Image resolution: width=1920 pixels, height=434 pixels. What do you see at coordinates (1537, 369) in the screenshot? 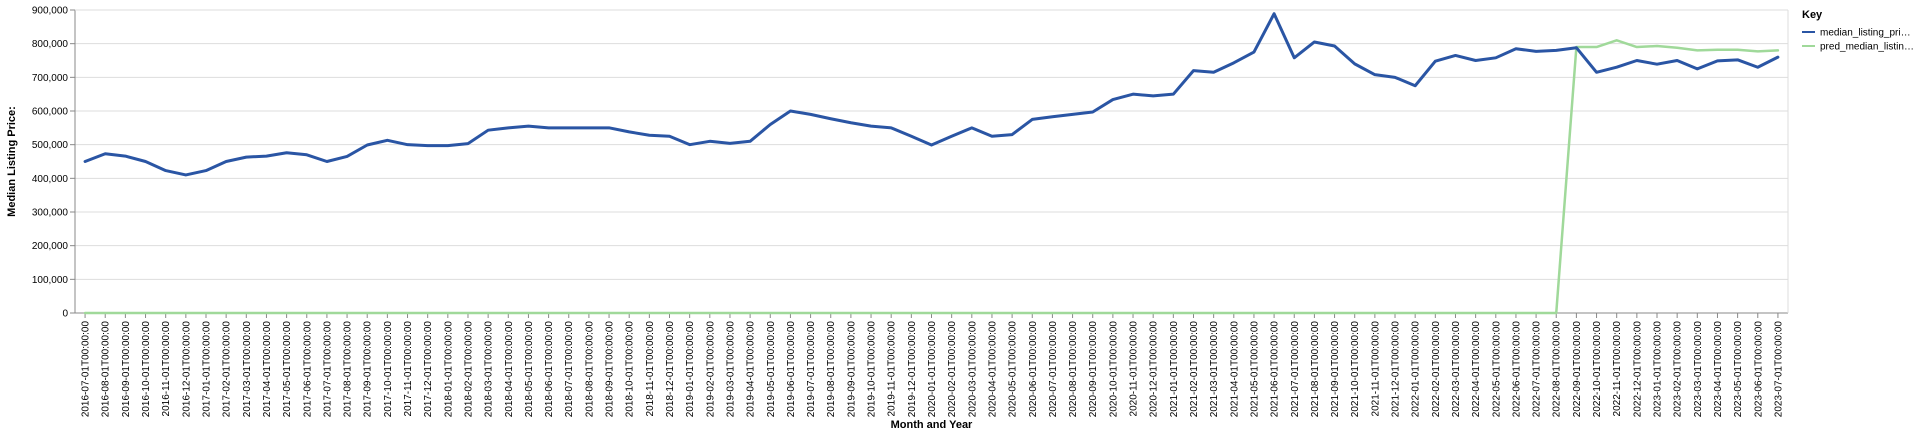
I see `x-tick-label: 2022-07-01T00:00:00` at bounding box center [1537, 369].